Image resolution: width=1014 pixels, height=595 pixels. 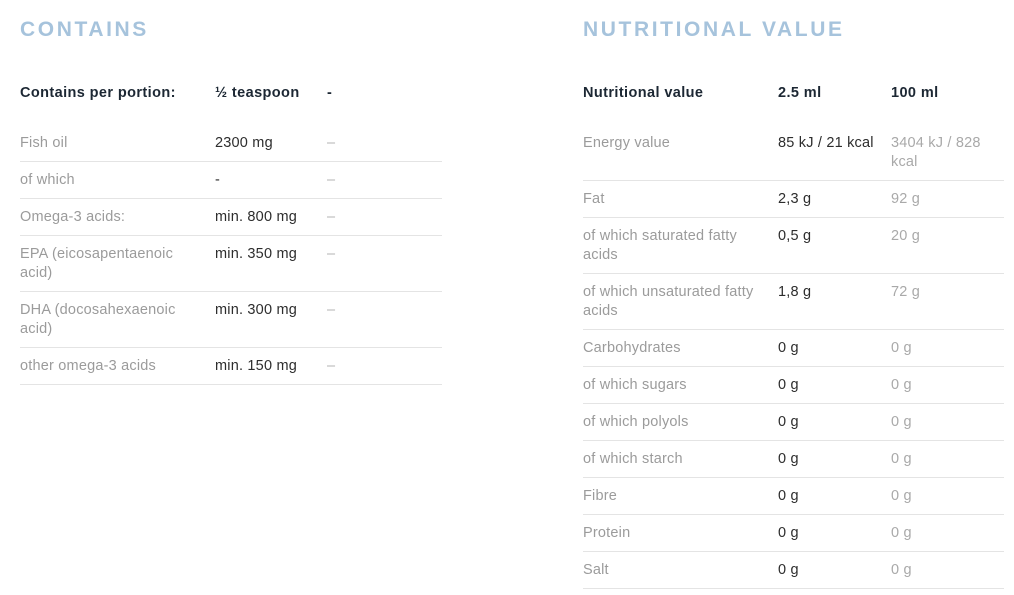 What do you see at coordinates (73, 217) in the screenshot?
I see `row-label: Omega-3 acids:` at bounding box center [73, 217].